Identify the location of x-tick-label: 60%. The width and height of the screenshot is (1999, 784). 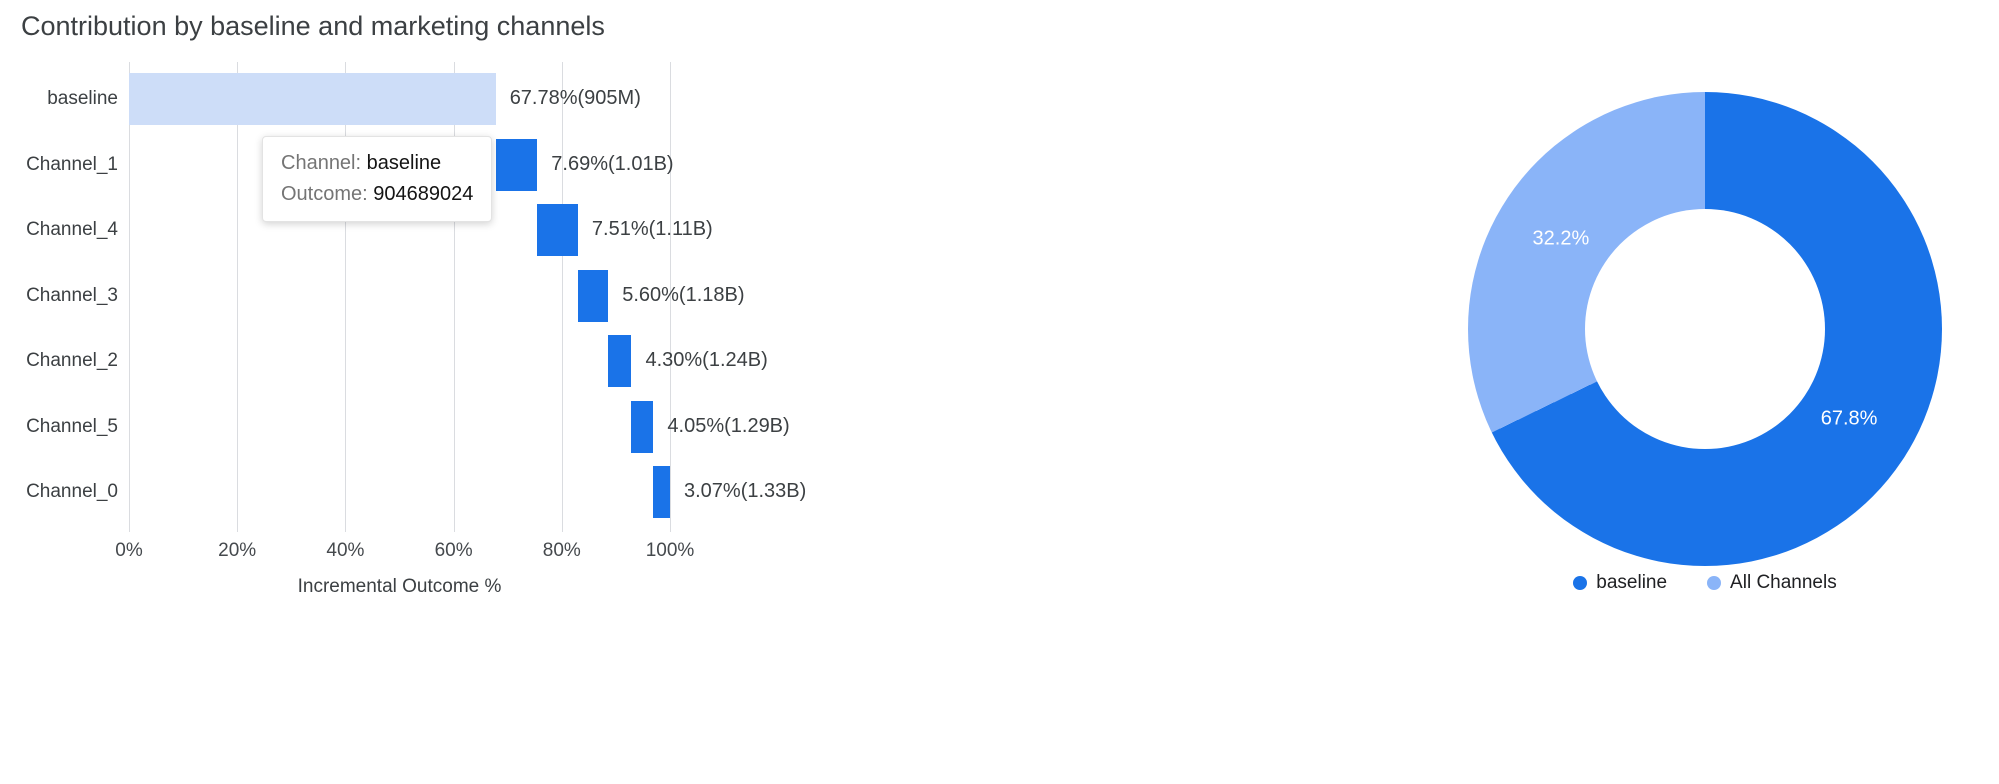
(453, 550).